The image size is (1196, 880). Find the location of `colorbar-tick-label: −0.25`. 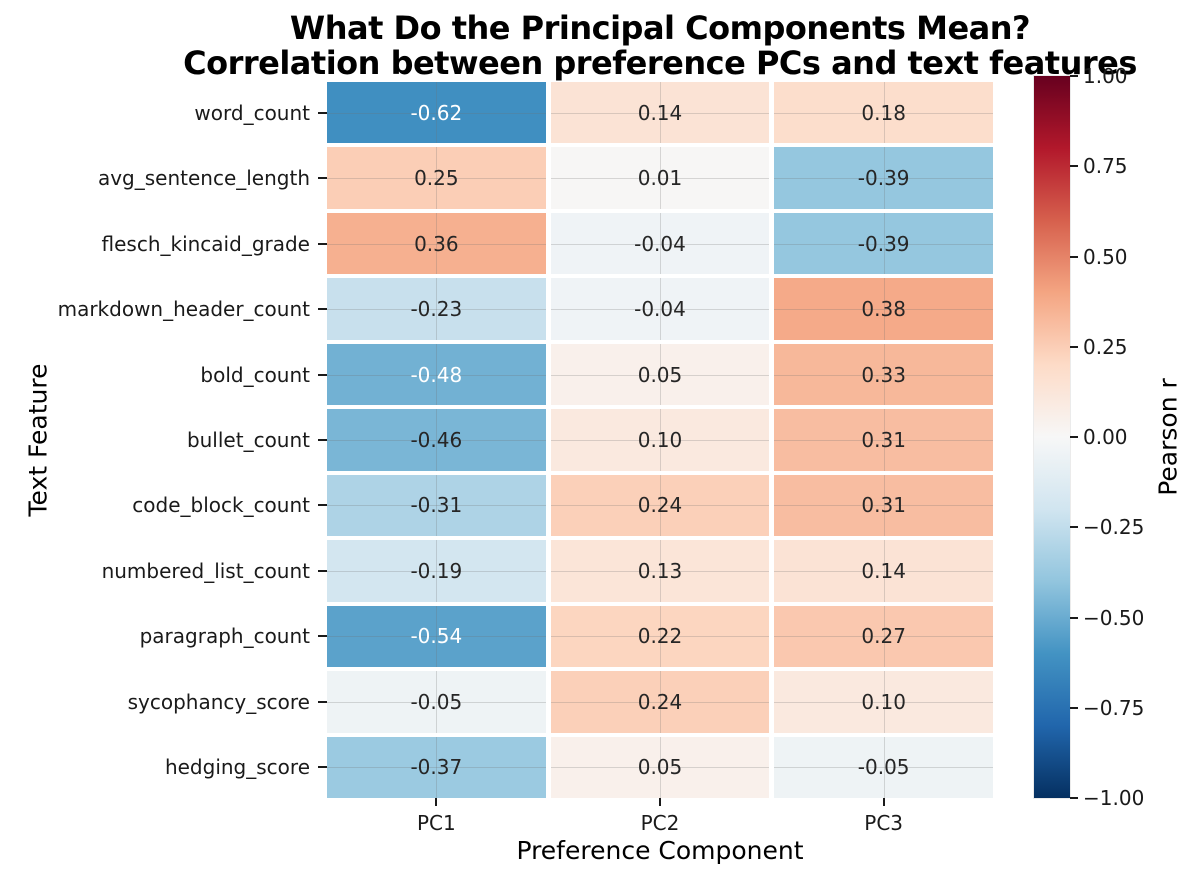

colorbar-tick-label: −0.25 is located at coordinates (1114, 527).